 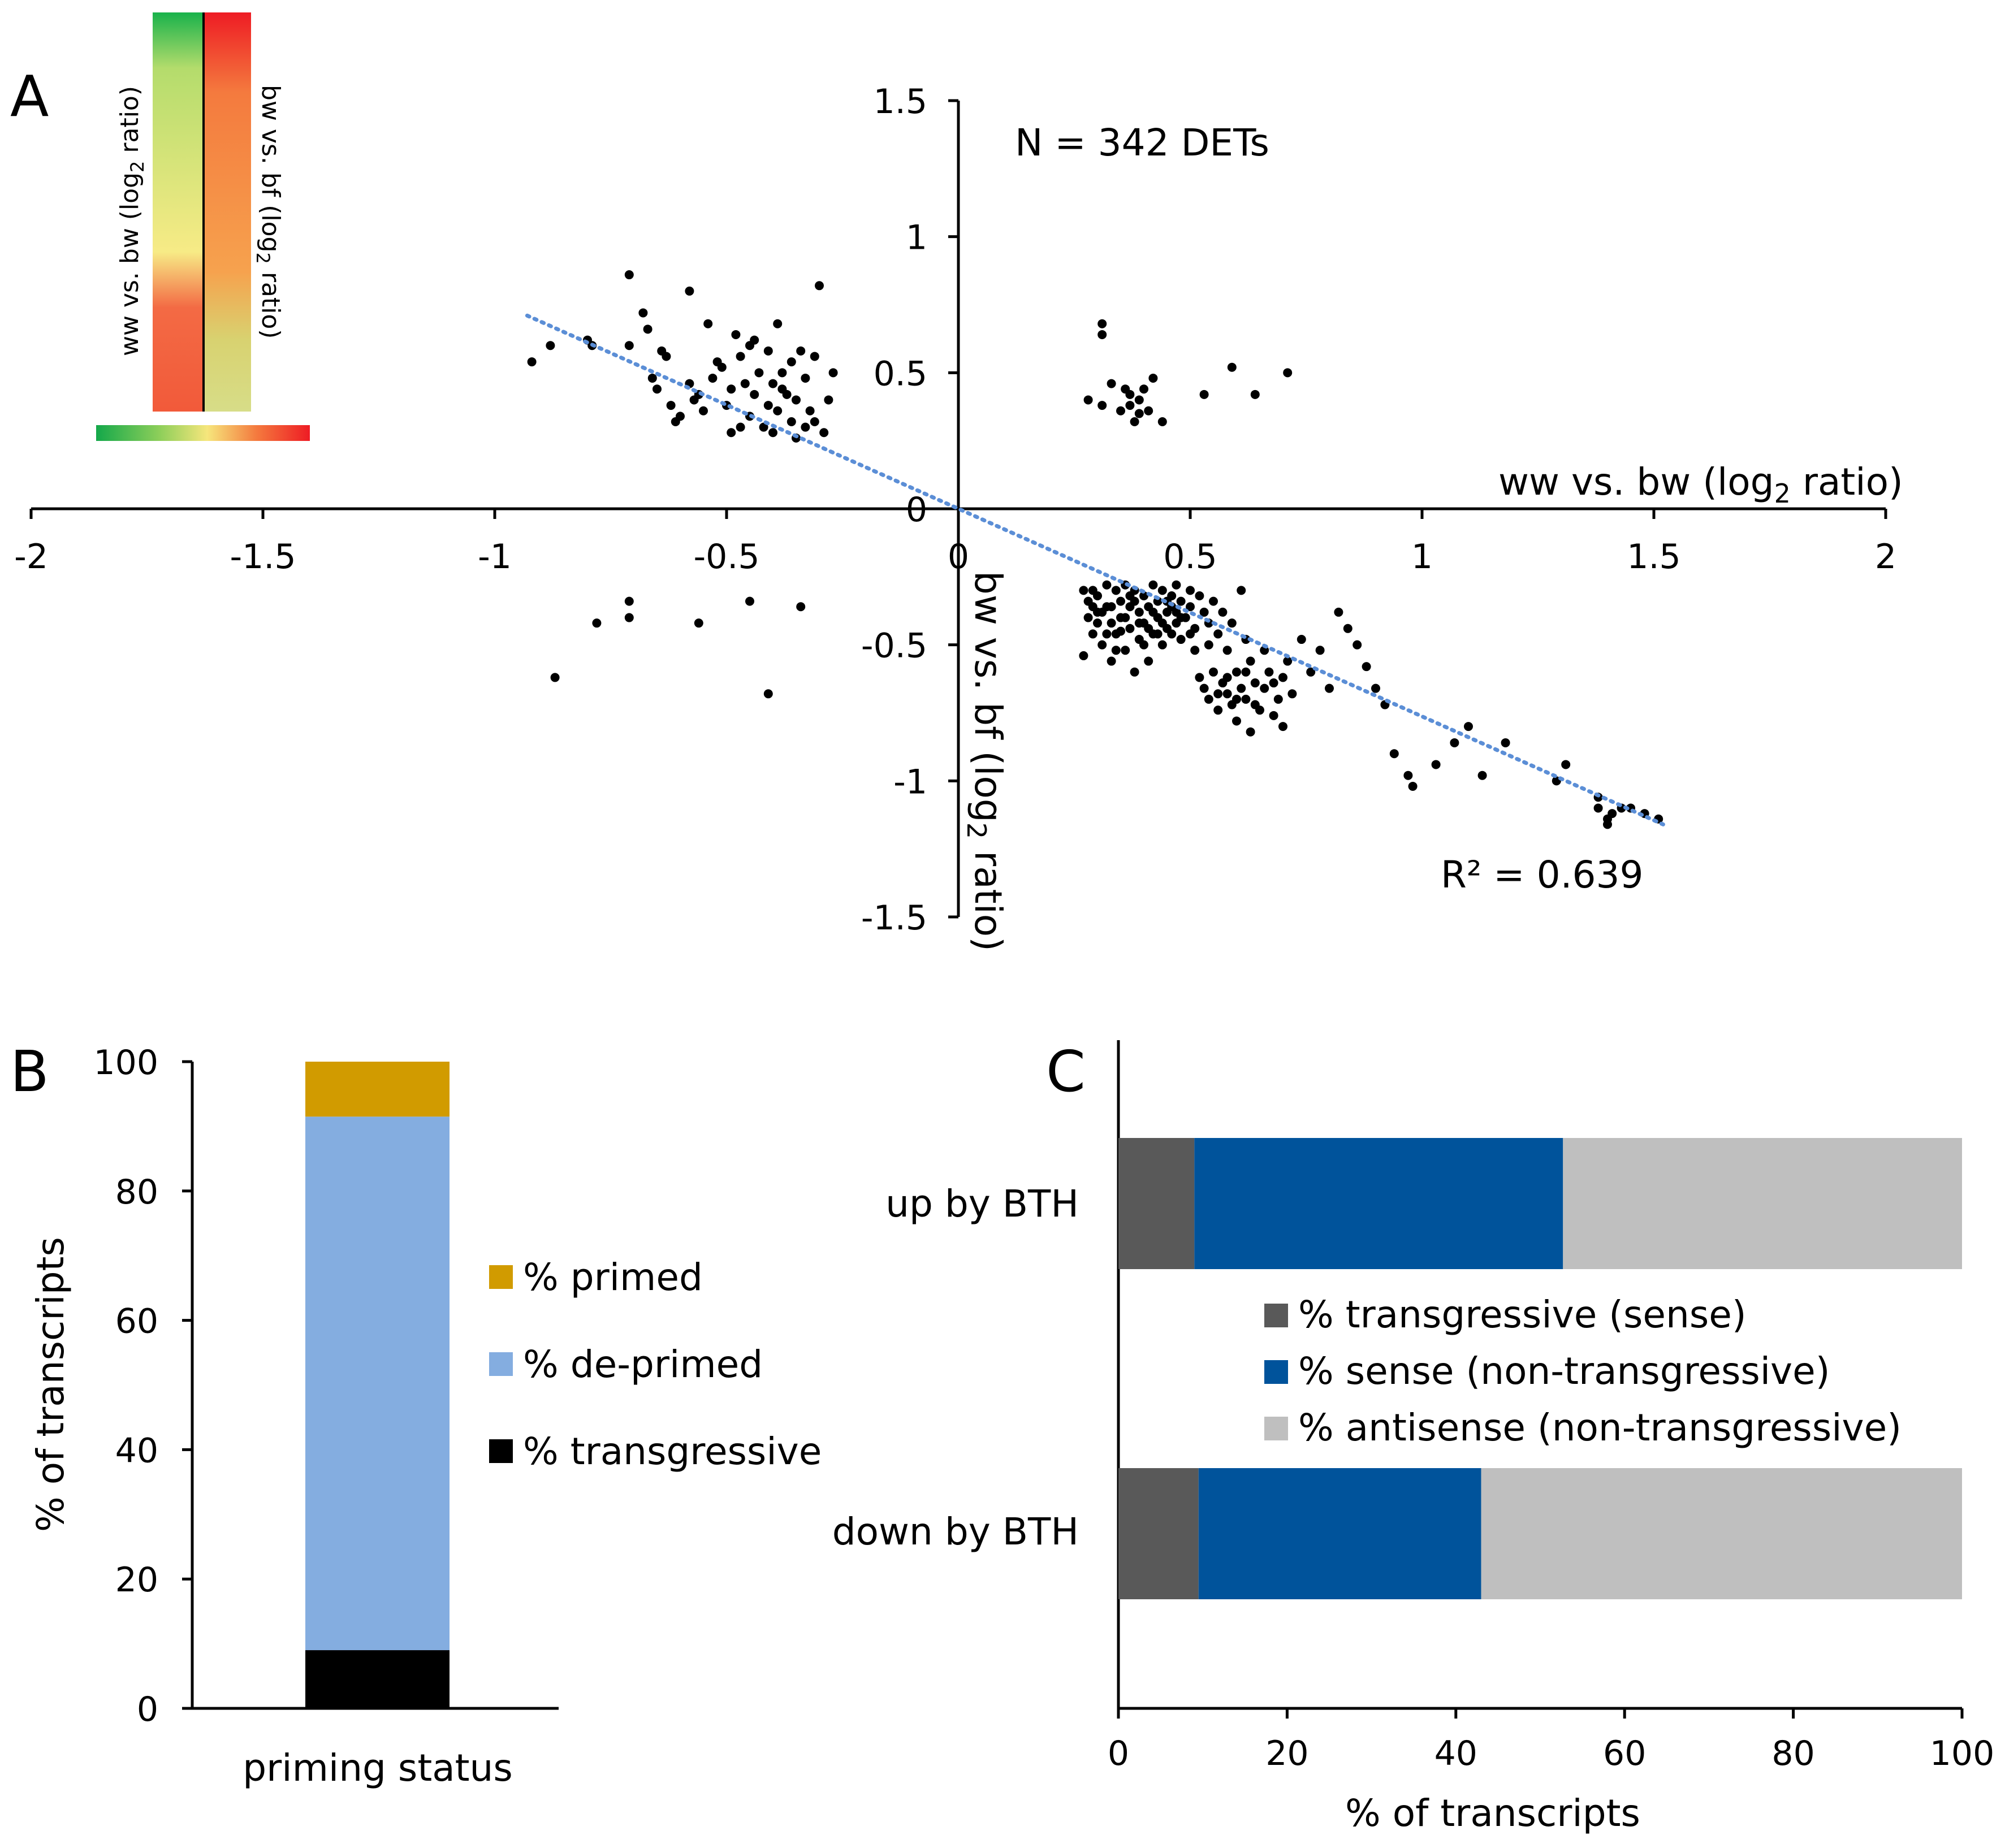 What do you see at coordinates (1624, 1754) in the screenshot?
I see `panel-c-x-tick-label: 60` at bounding box center [1624, 1754].